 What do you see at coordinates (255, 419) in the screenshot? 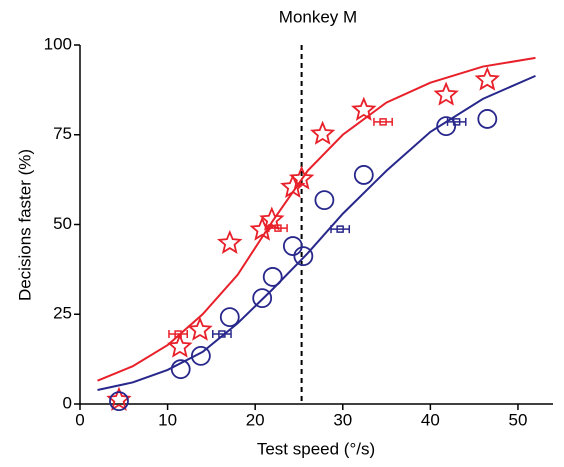
I see `x-tick-label: 20` at bounding box center [255, 419].